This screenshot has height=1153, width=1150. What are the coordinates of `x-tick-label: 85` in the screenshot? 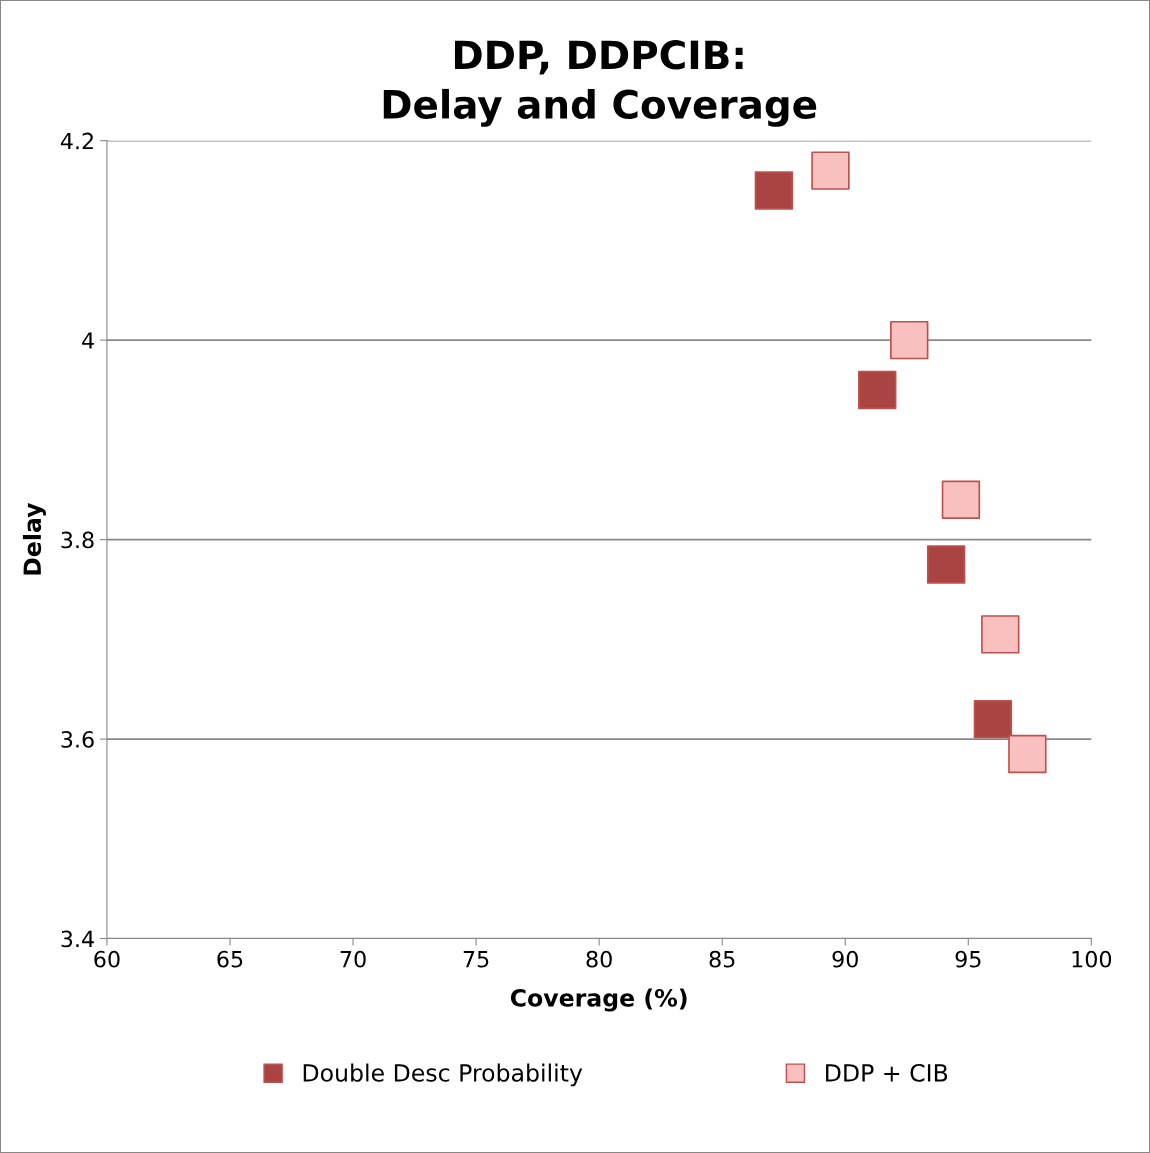 It's located at (722, 959).